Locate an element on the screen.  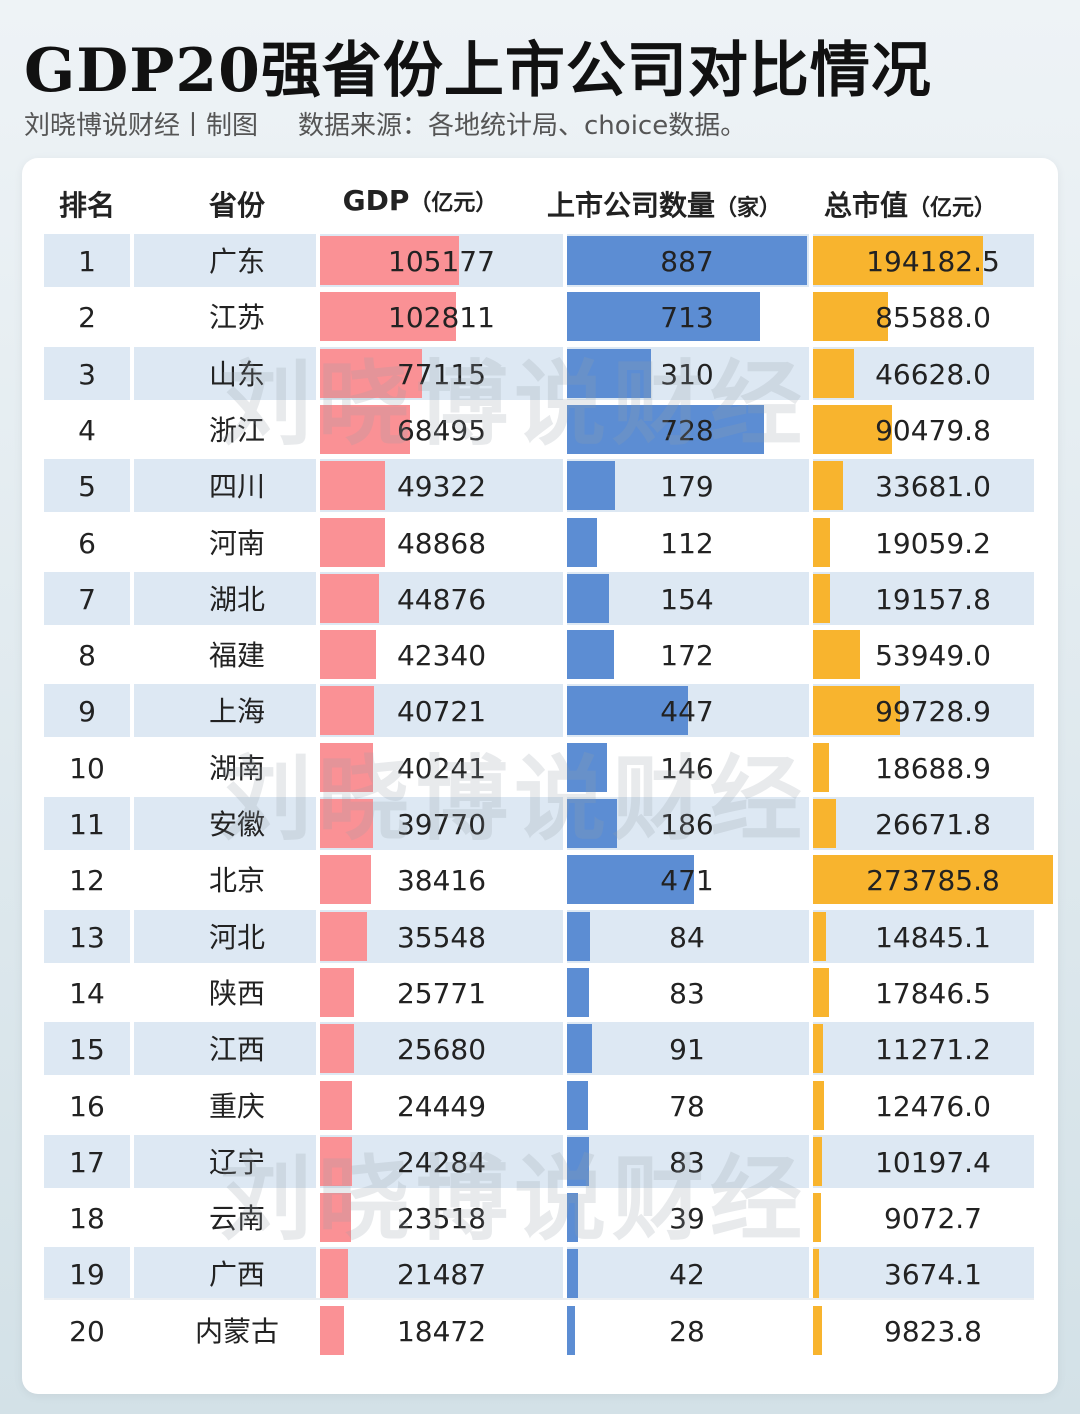
cap-value: 46628.0 is located at coordinates (933, 374).